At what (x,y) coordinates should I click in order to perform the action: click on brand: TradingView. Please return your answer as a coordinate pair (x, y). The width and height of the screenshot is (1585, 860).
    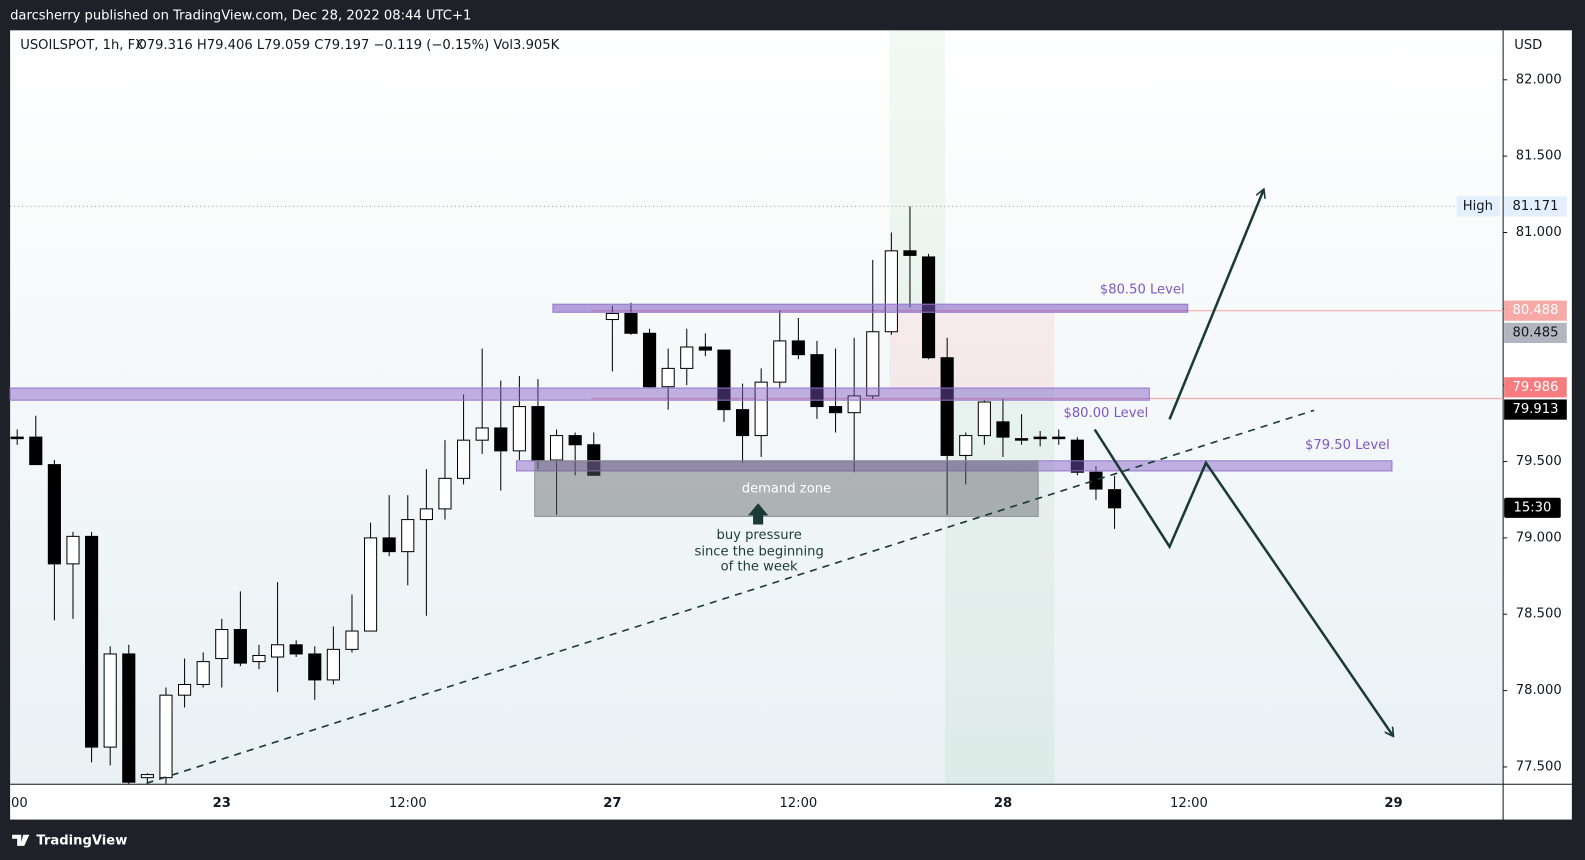
    Looking at the image, I should click on (81, 840).